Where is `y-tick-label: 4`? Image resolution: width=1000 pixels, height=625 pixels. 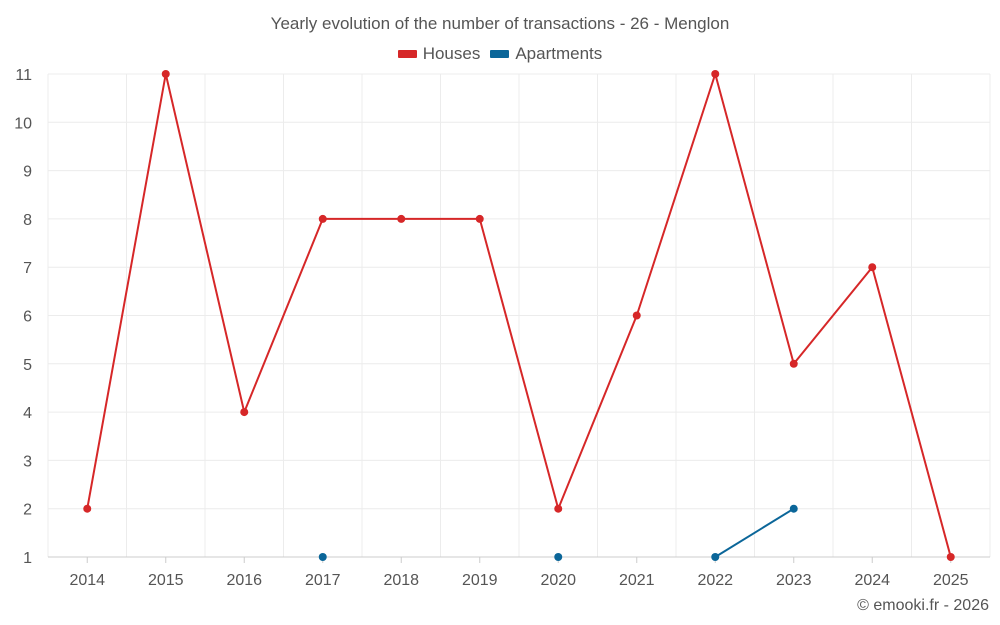 y-tick-label: 4 is located at coordinates (27, 413).